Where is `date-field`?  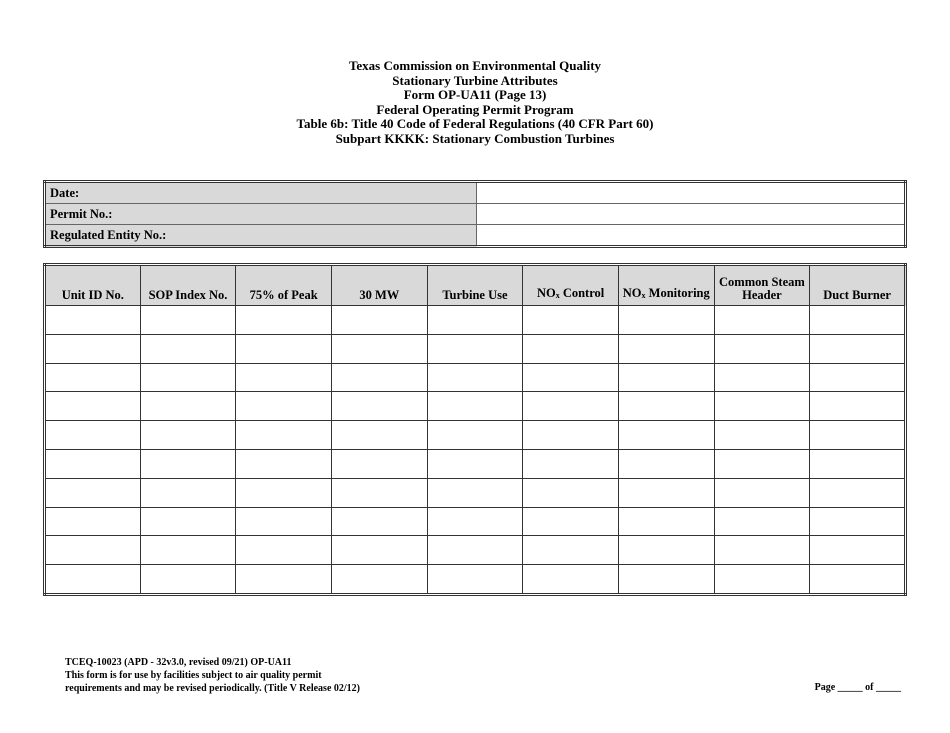 date-field is located at coordinates (691, 192).